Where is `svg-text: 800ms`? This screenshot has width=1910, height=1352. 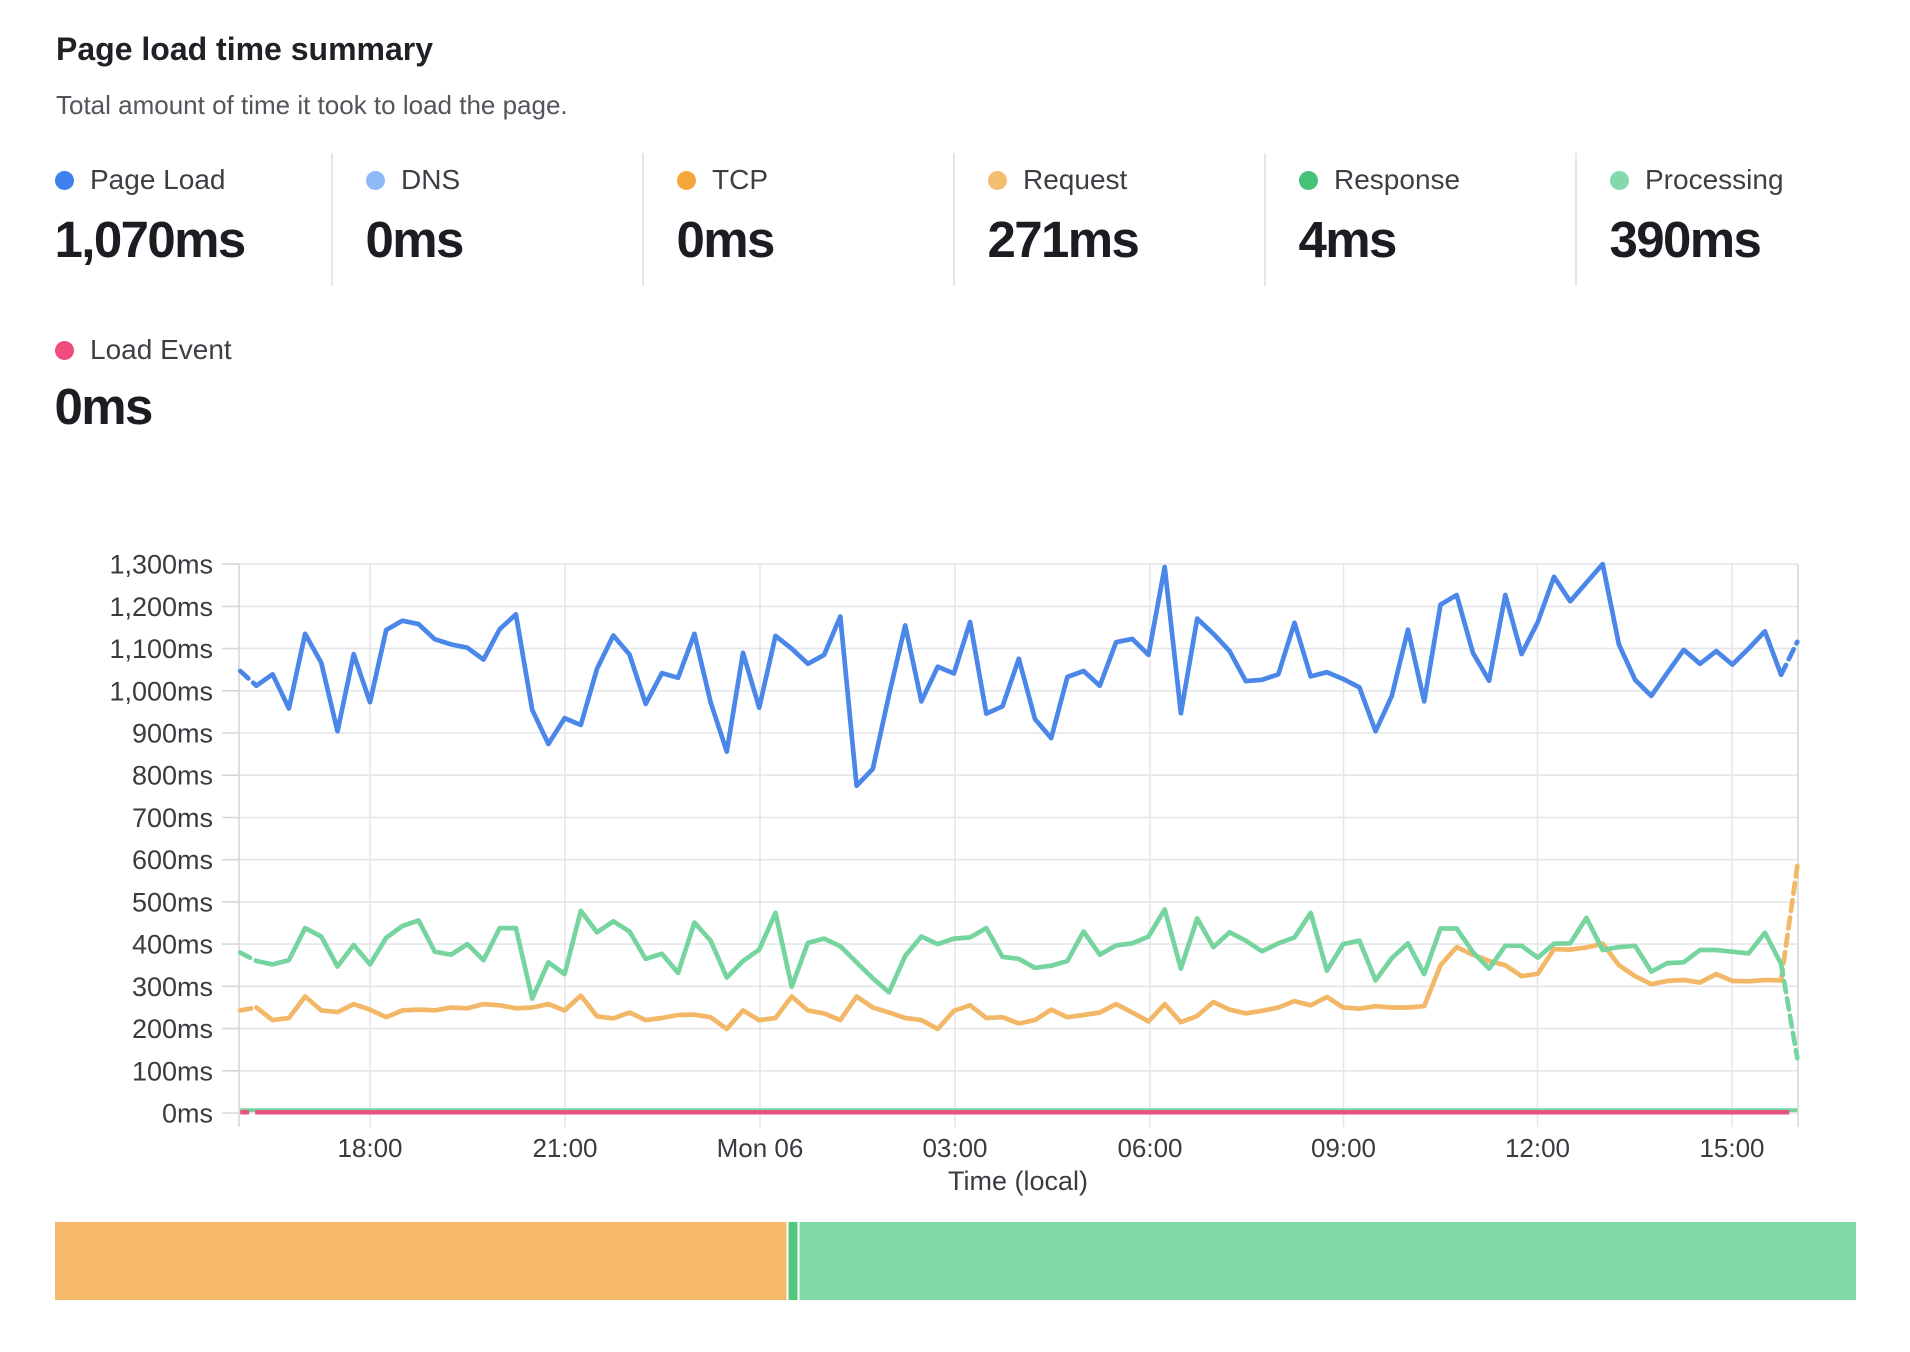
svg-text: 800ms is located at coordinates (172, 776).